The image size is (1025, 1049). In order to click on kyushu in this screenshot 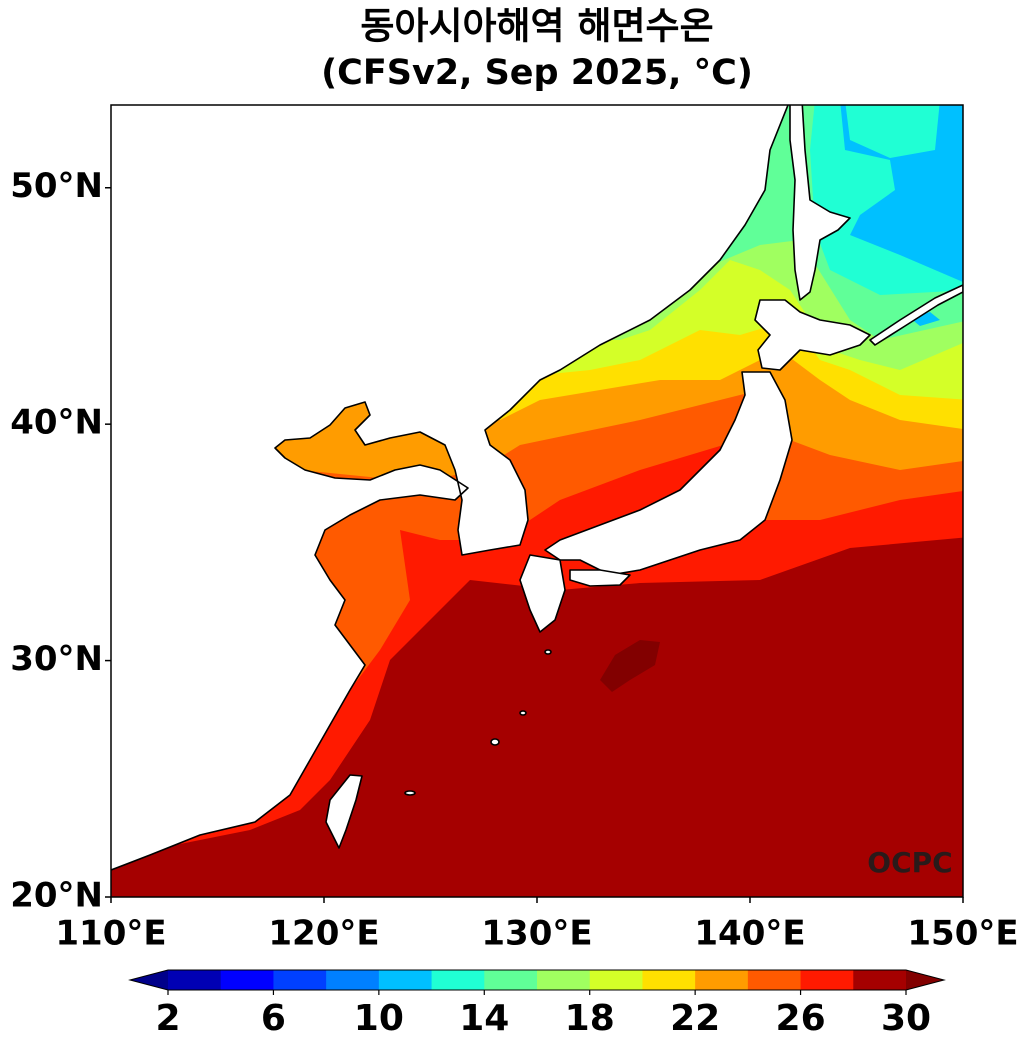, I will do `click(542, 593)`.